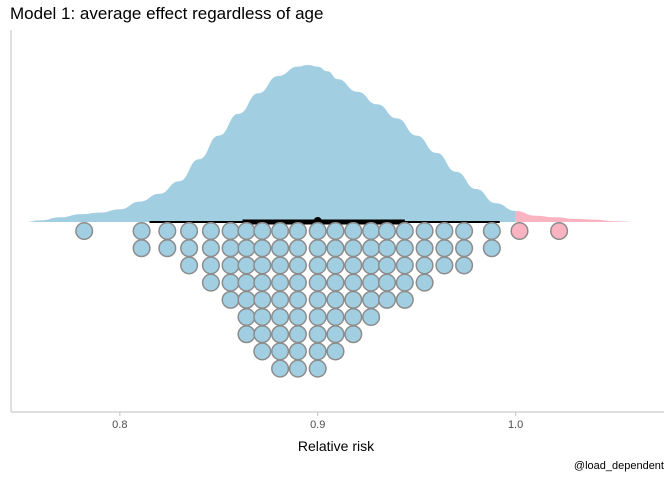 The image size is (672, 480). I want to click on x-tick-label: 0.8, so click(119, 425).